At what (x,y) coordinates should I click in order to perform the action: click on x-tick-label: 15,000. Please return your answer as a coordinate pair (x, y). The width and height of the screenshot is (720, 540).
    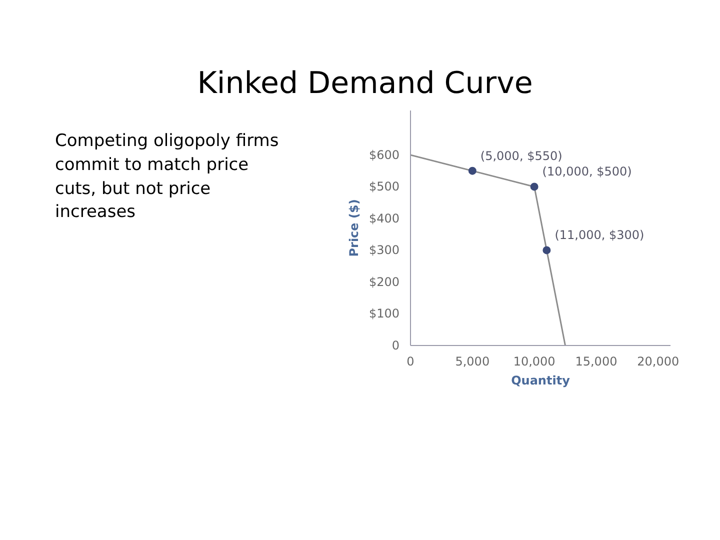
    Looking at the image, I should click on (596, 361).